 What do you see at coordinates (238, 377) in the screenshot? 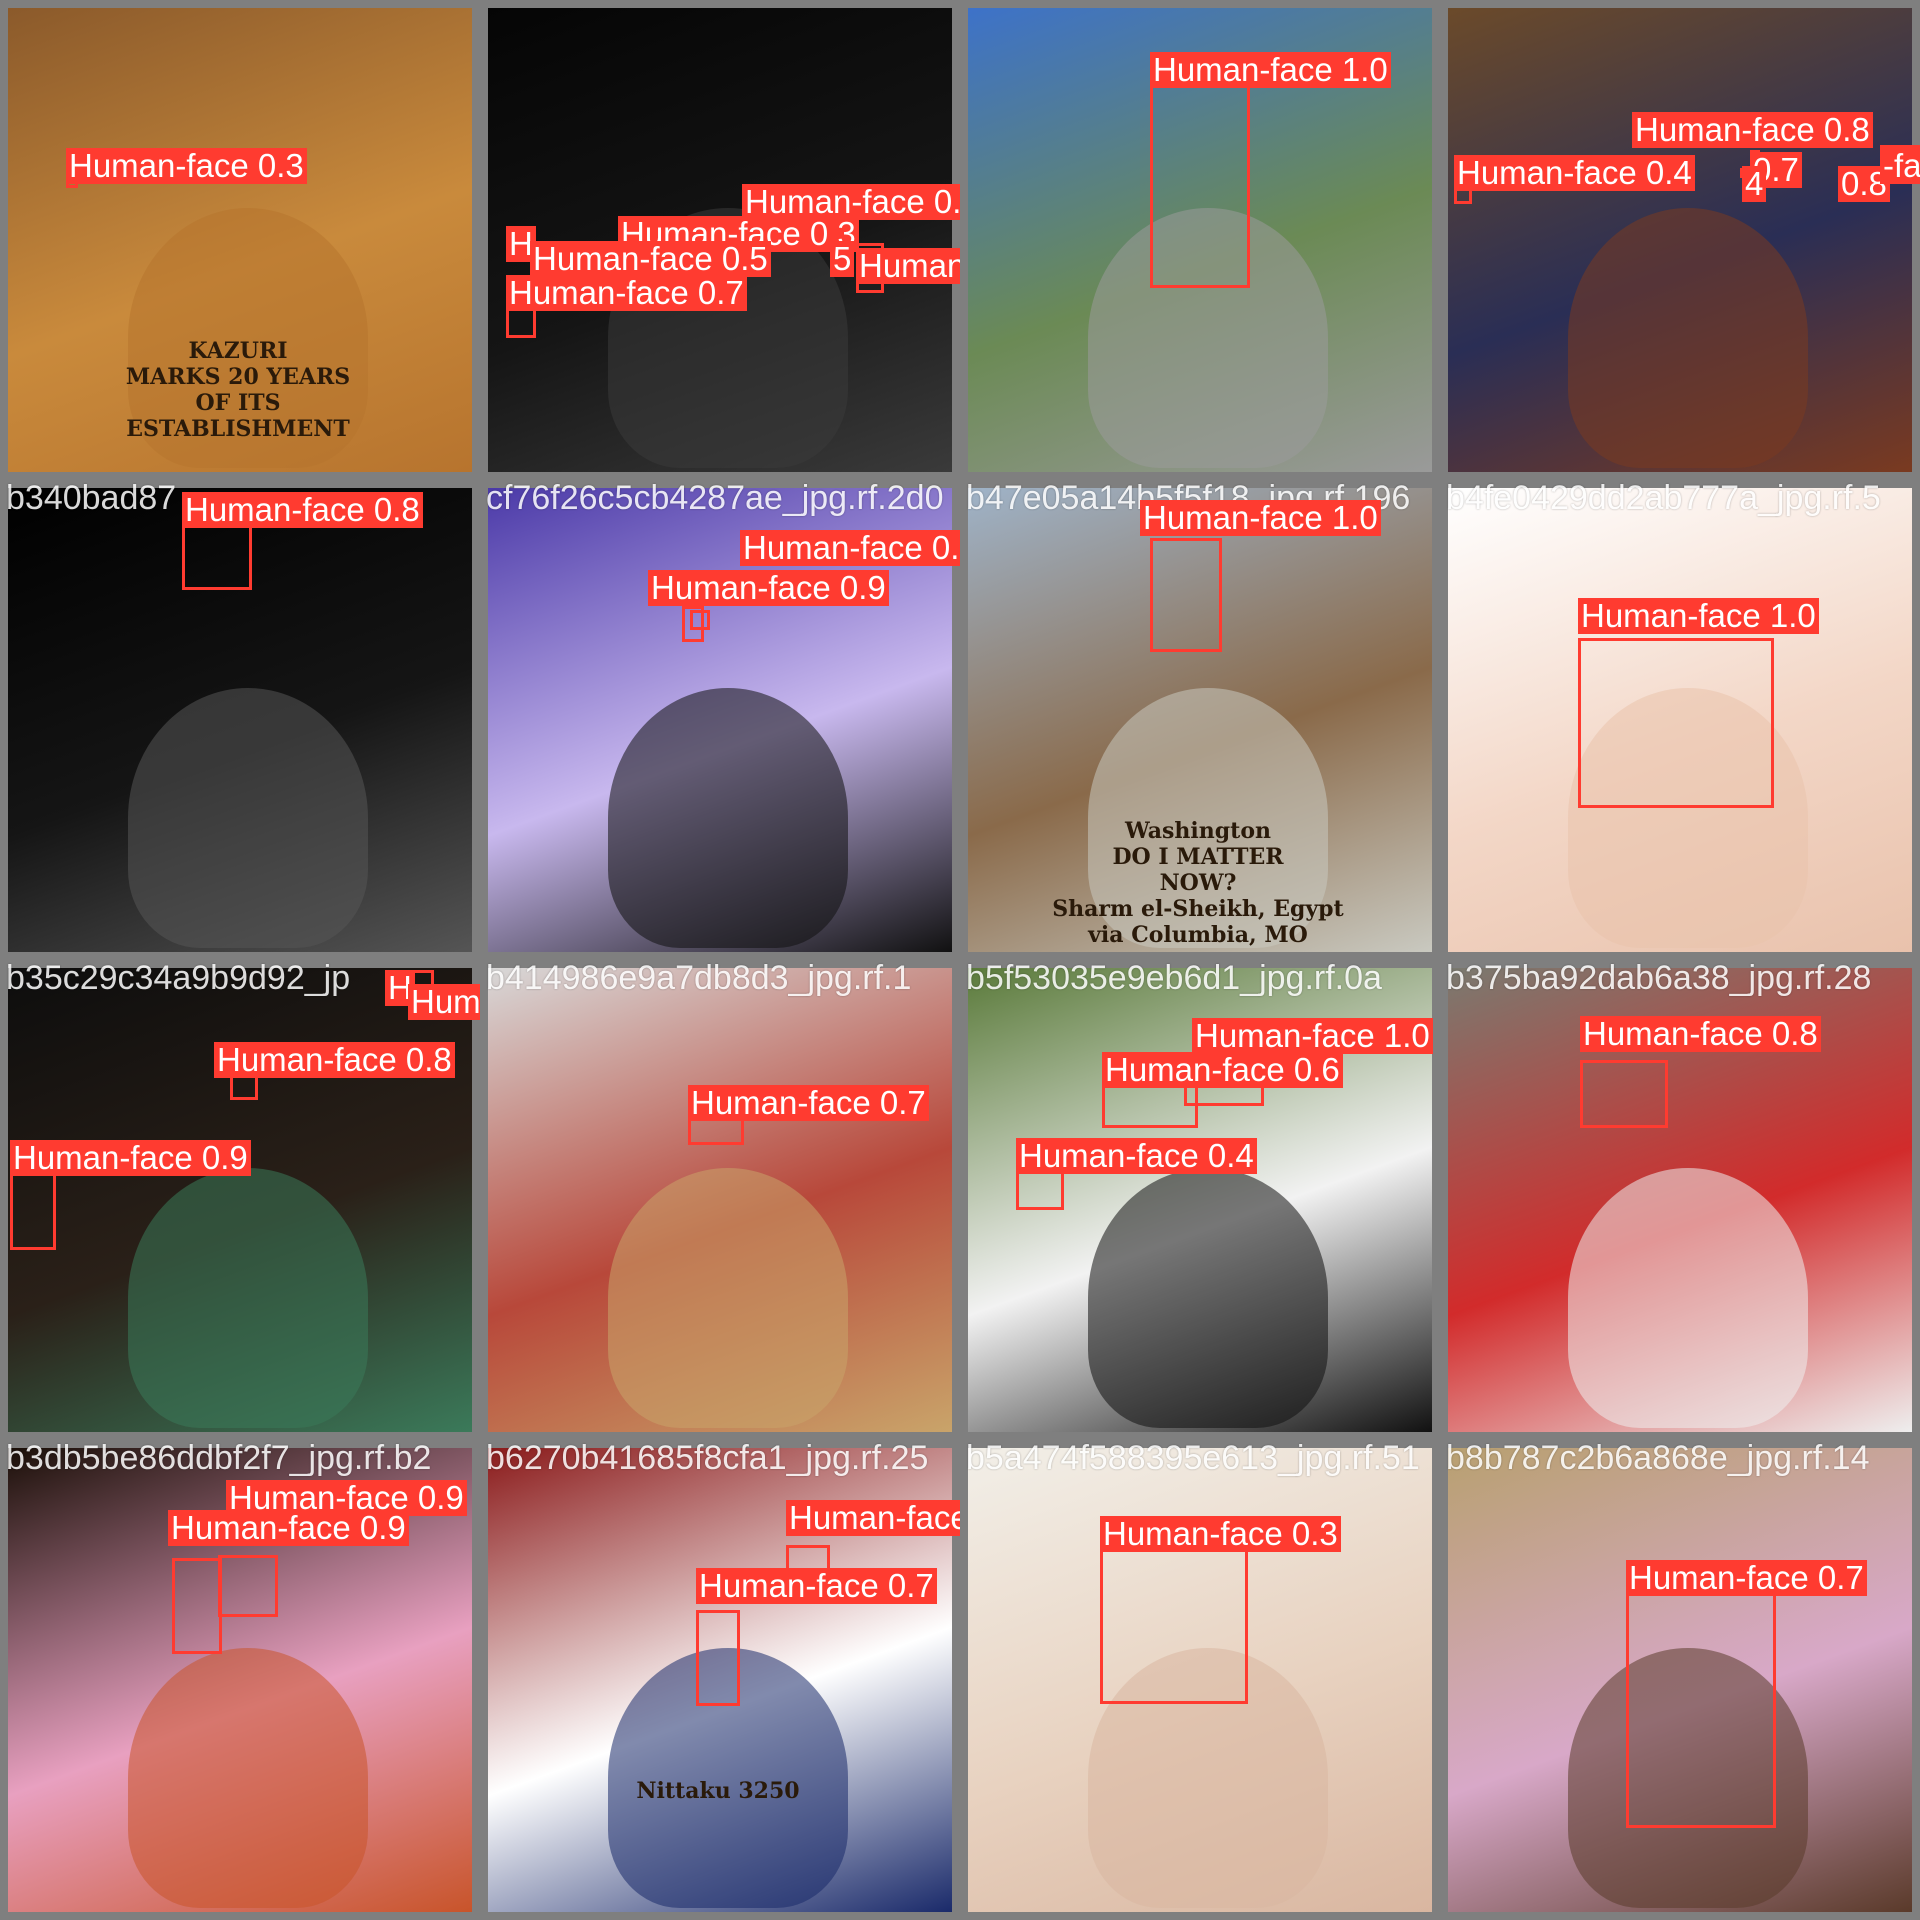
I see `scene-text-line: MARKS 20 YEARS` at bounding box center [238, 377].